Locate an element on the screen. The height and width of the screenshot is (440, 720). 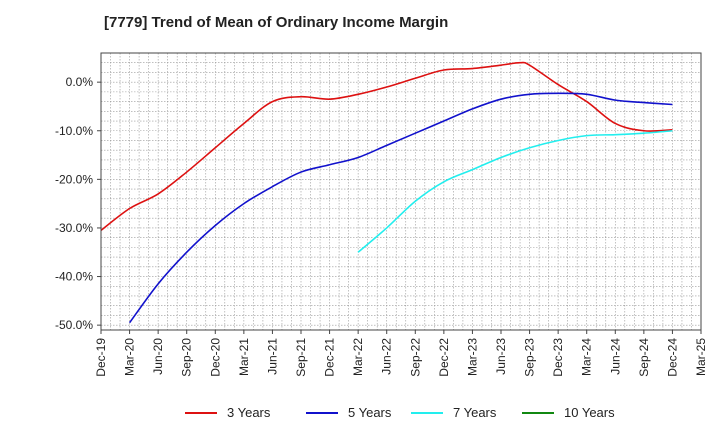
y-axis-tick-labels: 0.0% -10.0% -20.0% -30.0% -40.0% -50.0% is located at coordinates (78, 203).